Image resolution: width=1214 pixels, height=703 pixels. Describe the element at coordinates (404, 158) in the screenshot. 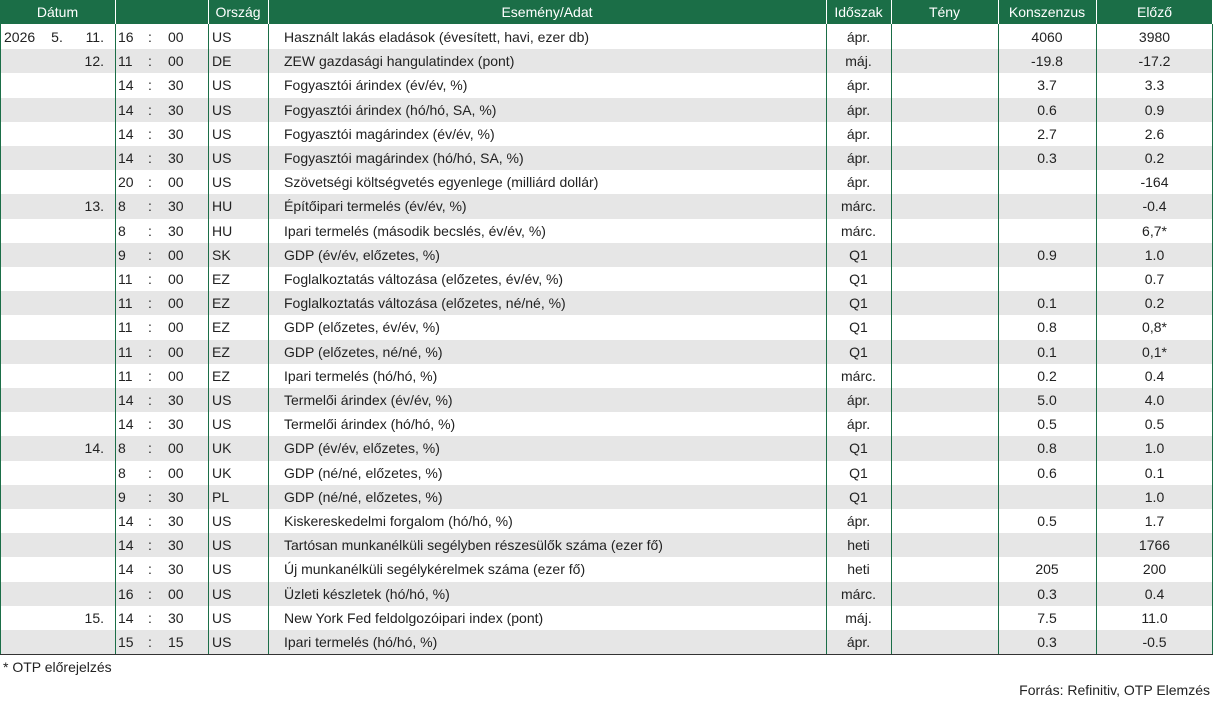

I see `cell-event: Fogyasztói magárindex (hó/hó, SA, %)` at that location.